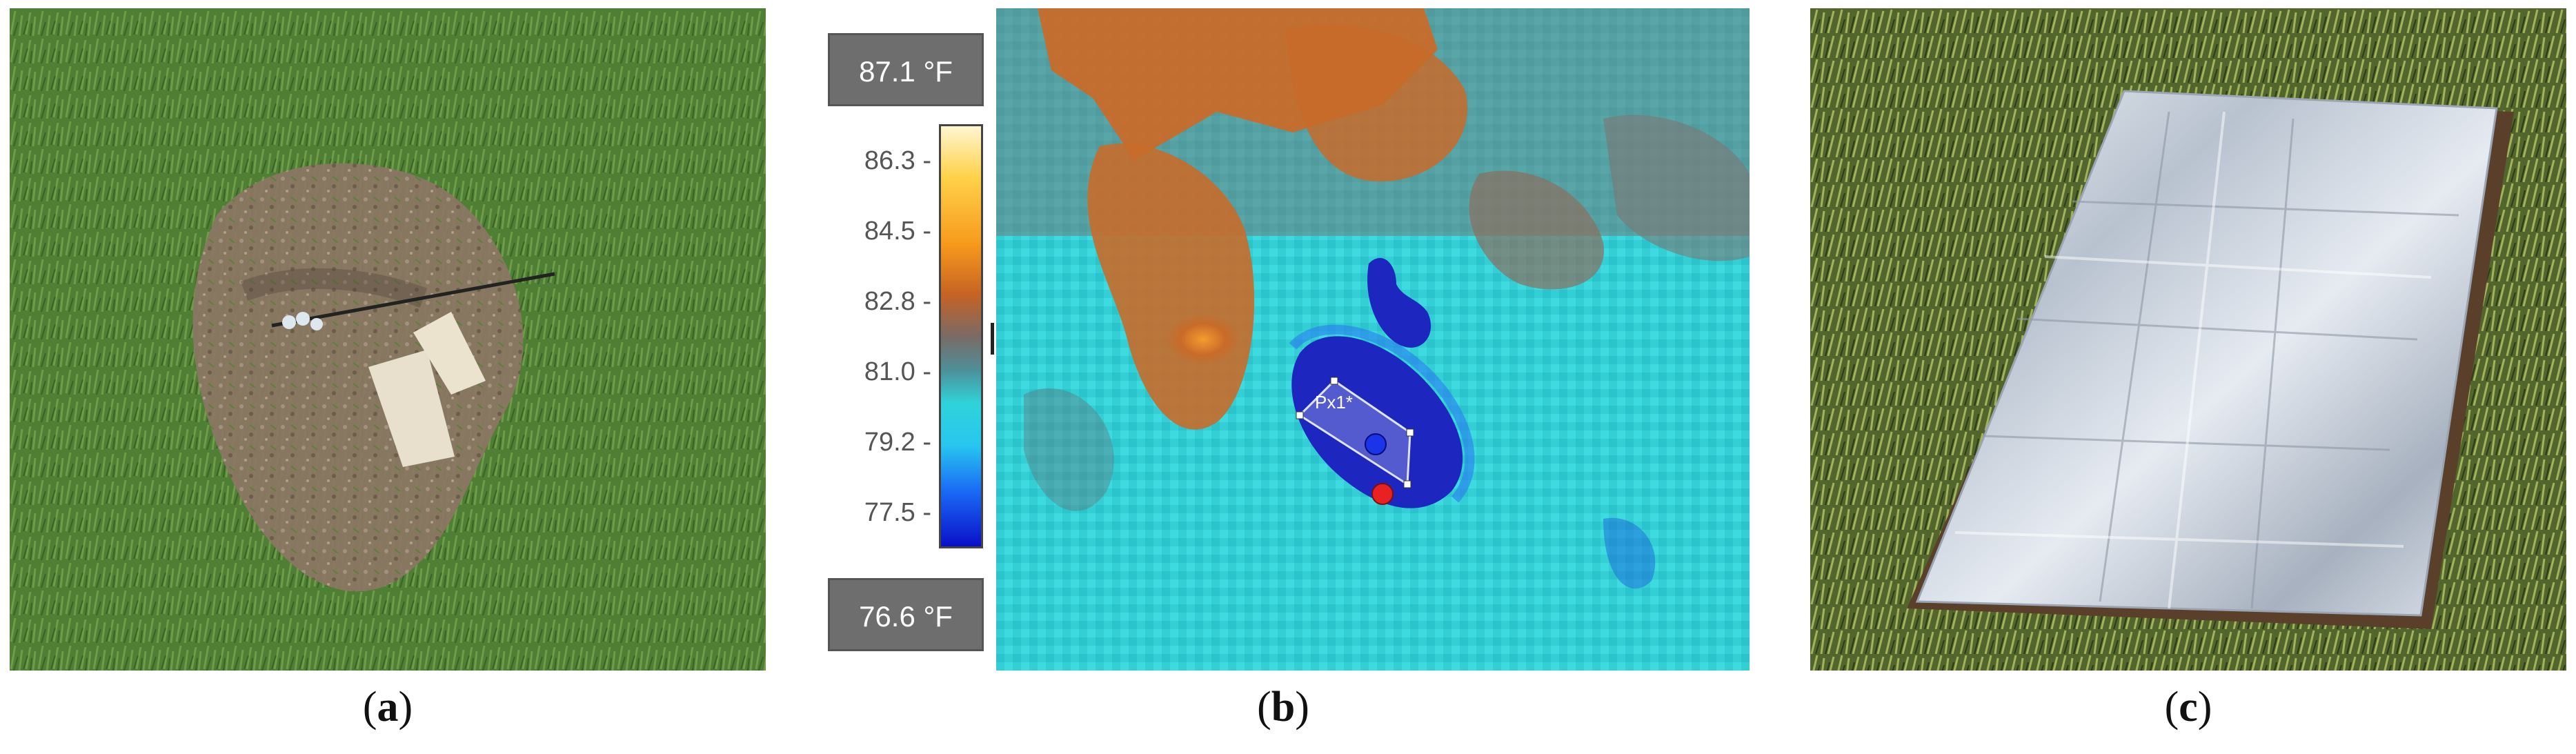  I want to click on caption-b: (b), so click(1283, 707).